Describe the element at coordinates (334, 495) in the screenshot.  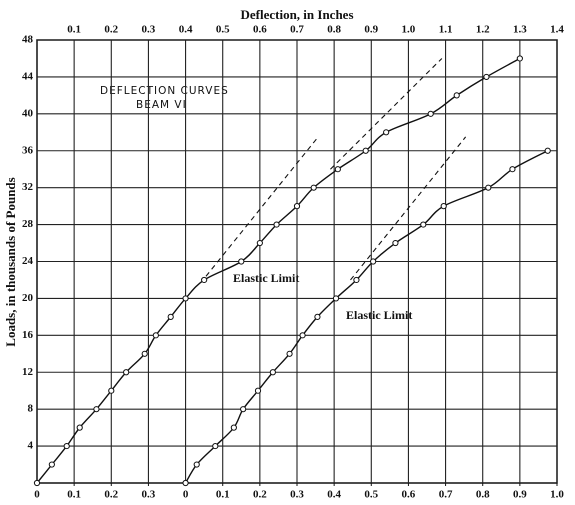
I see `x2-tick-label: 0.4` at that location.